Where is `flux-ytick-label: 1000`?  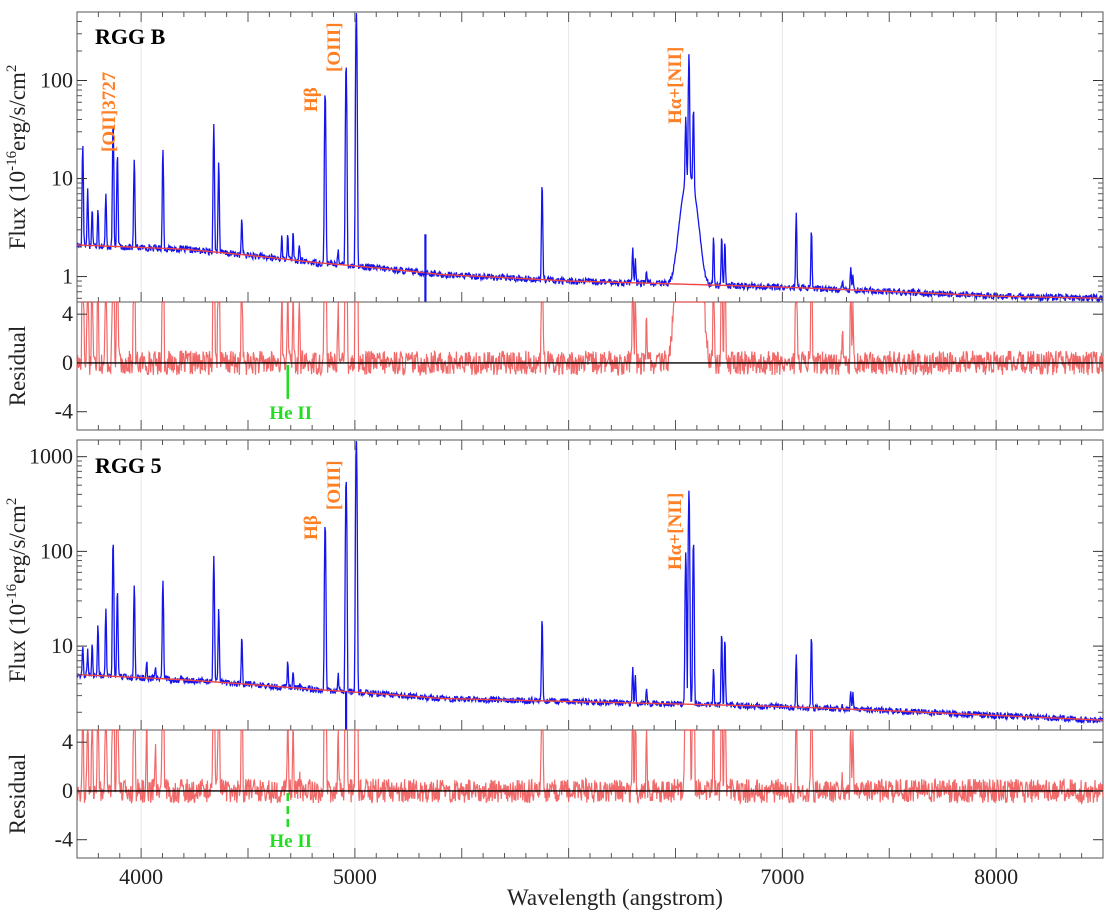 flux-ytick-label: 1000 is located at coordinates (51, 456).